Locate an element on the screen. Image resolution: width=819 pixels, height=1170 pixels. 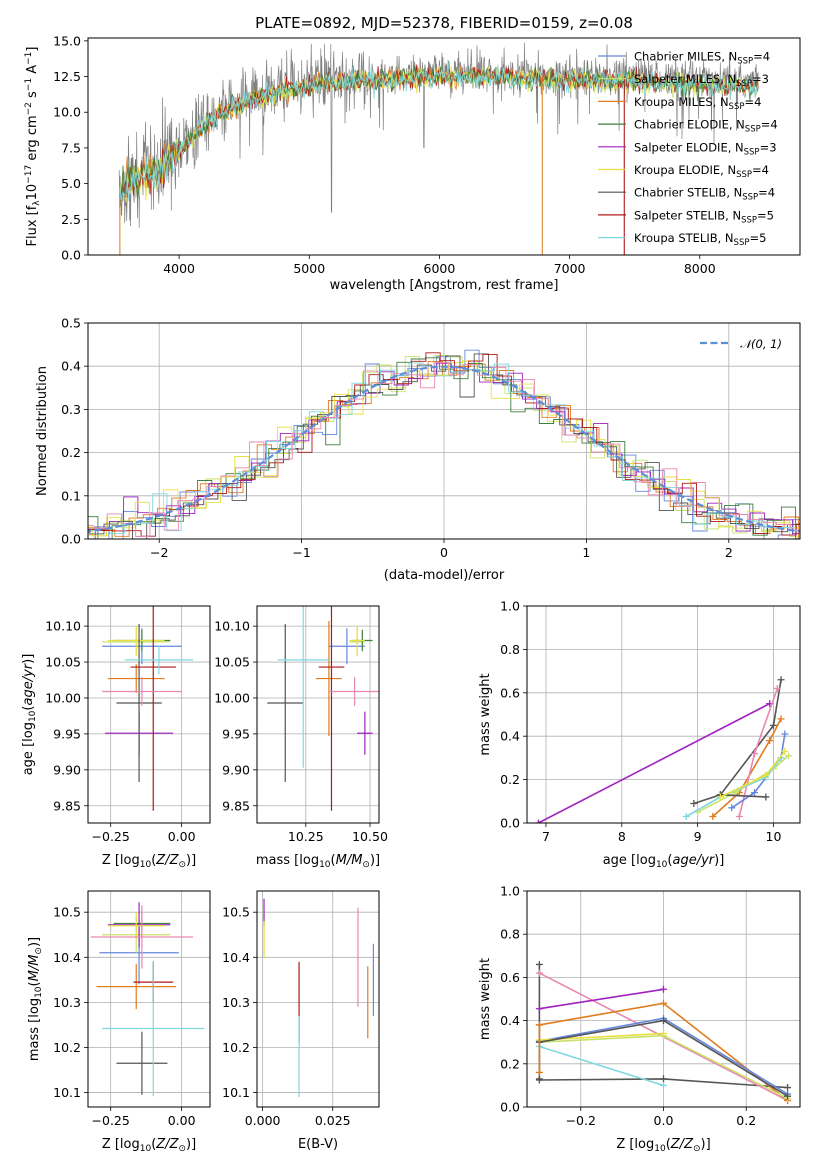
y-tick-label: 10.4 is located at coordinates (67, 957).